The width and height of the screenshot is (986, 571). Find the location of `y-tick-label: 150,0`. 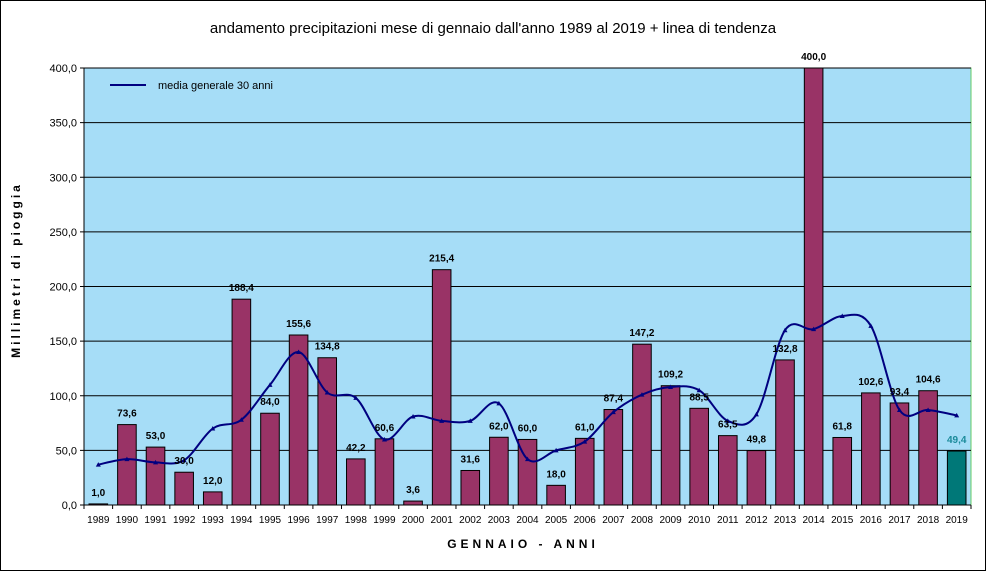

y-tick-label: 150,0 is located at coordinates (63, 342).